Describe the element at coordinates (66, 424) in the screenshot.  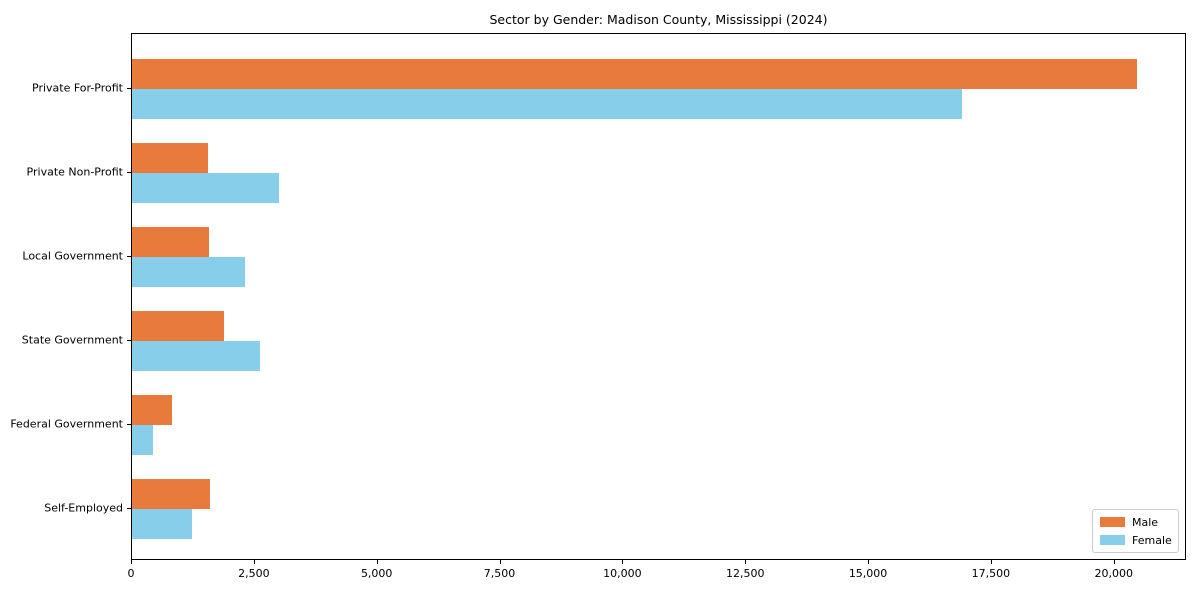
I see `y-tick-label-federal-government: Federal Government` at that location.